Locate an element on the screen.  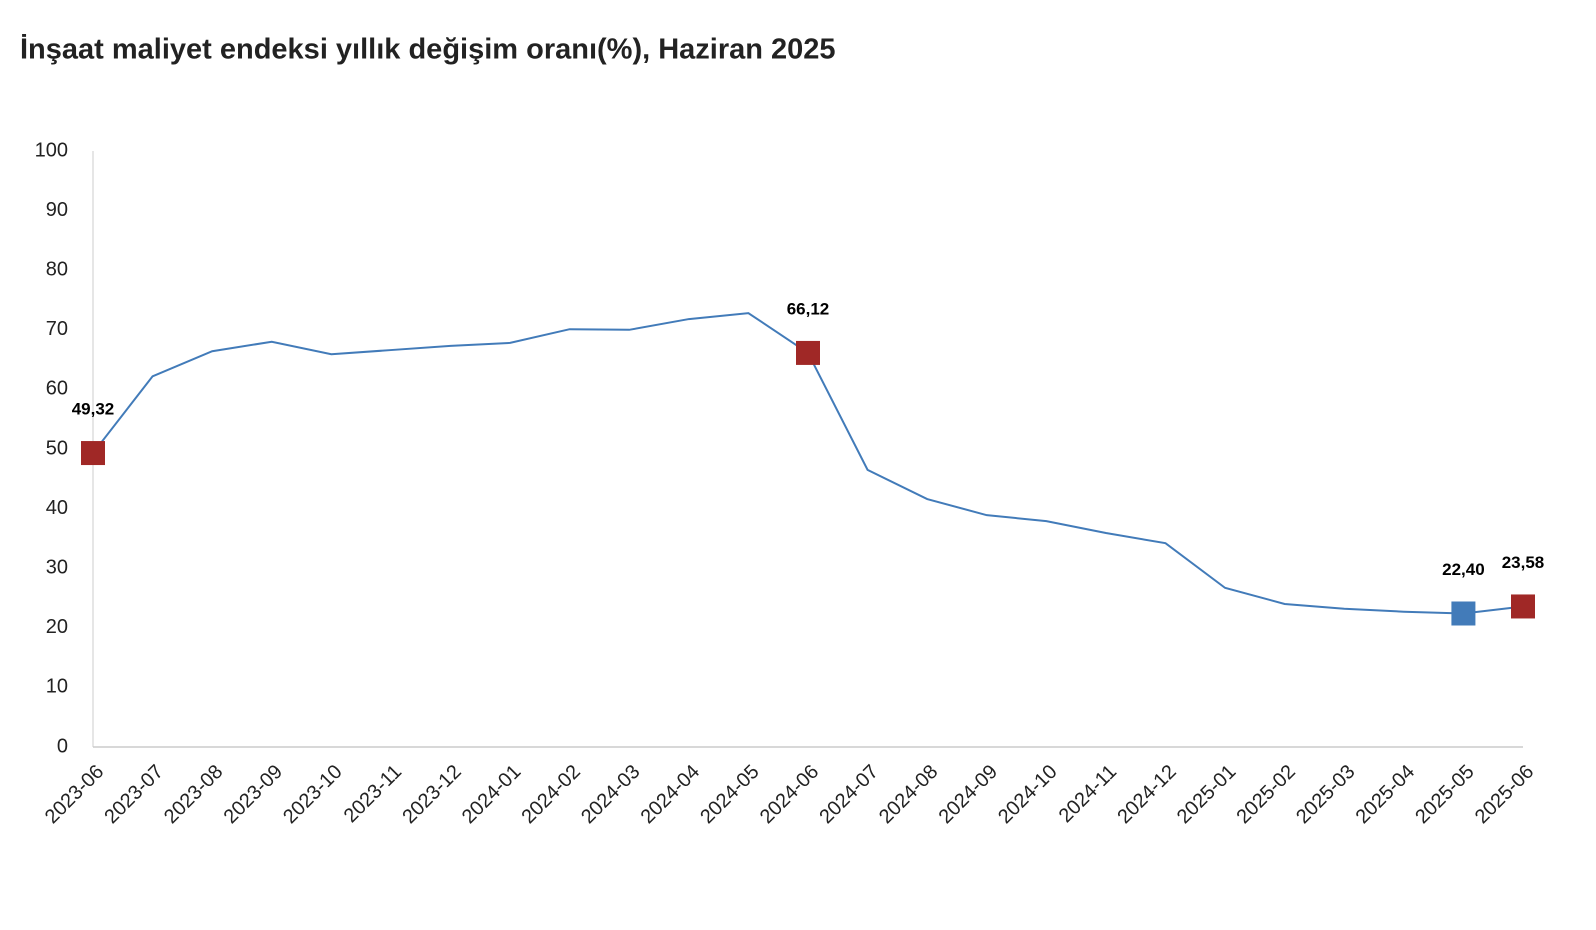
y-tick-label: 80 is located at coordinates (57, 269).